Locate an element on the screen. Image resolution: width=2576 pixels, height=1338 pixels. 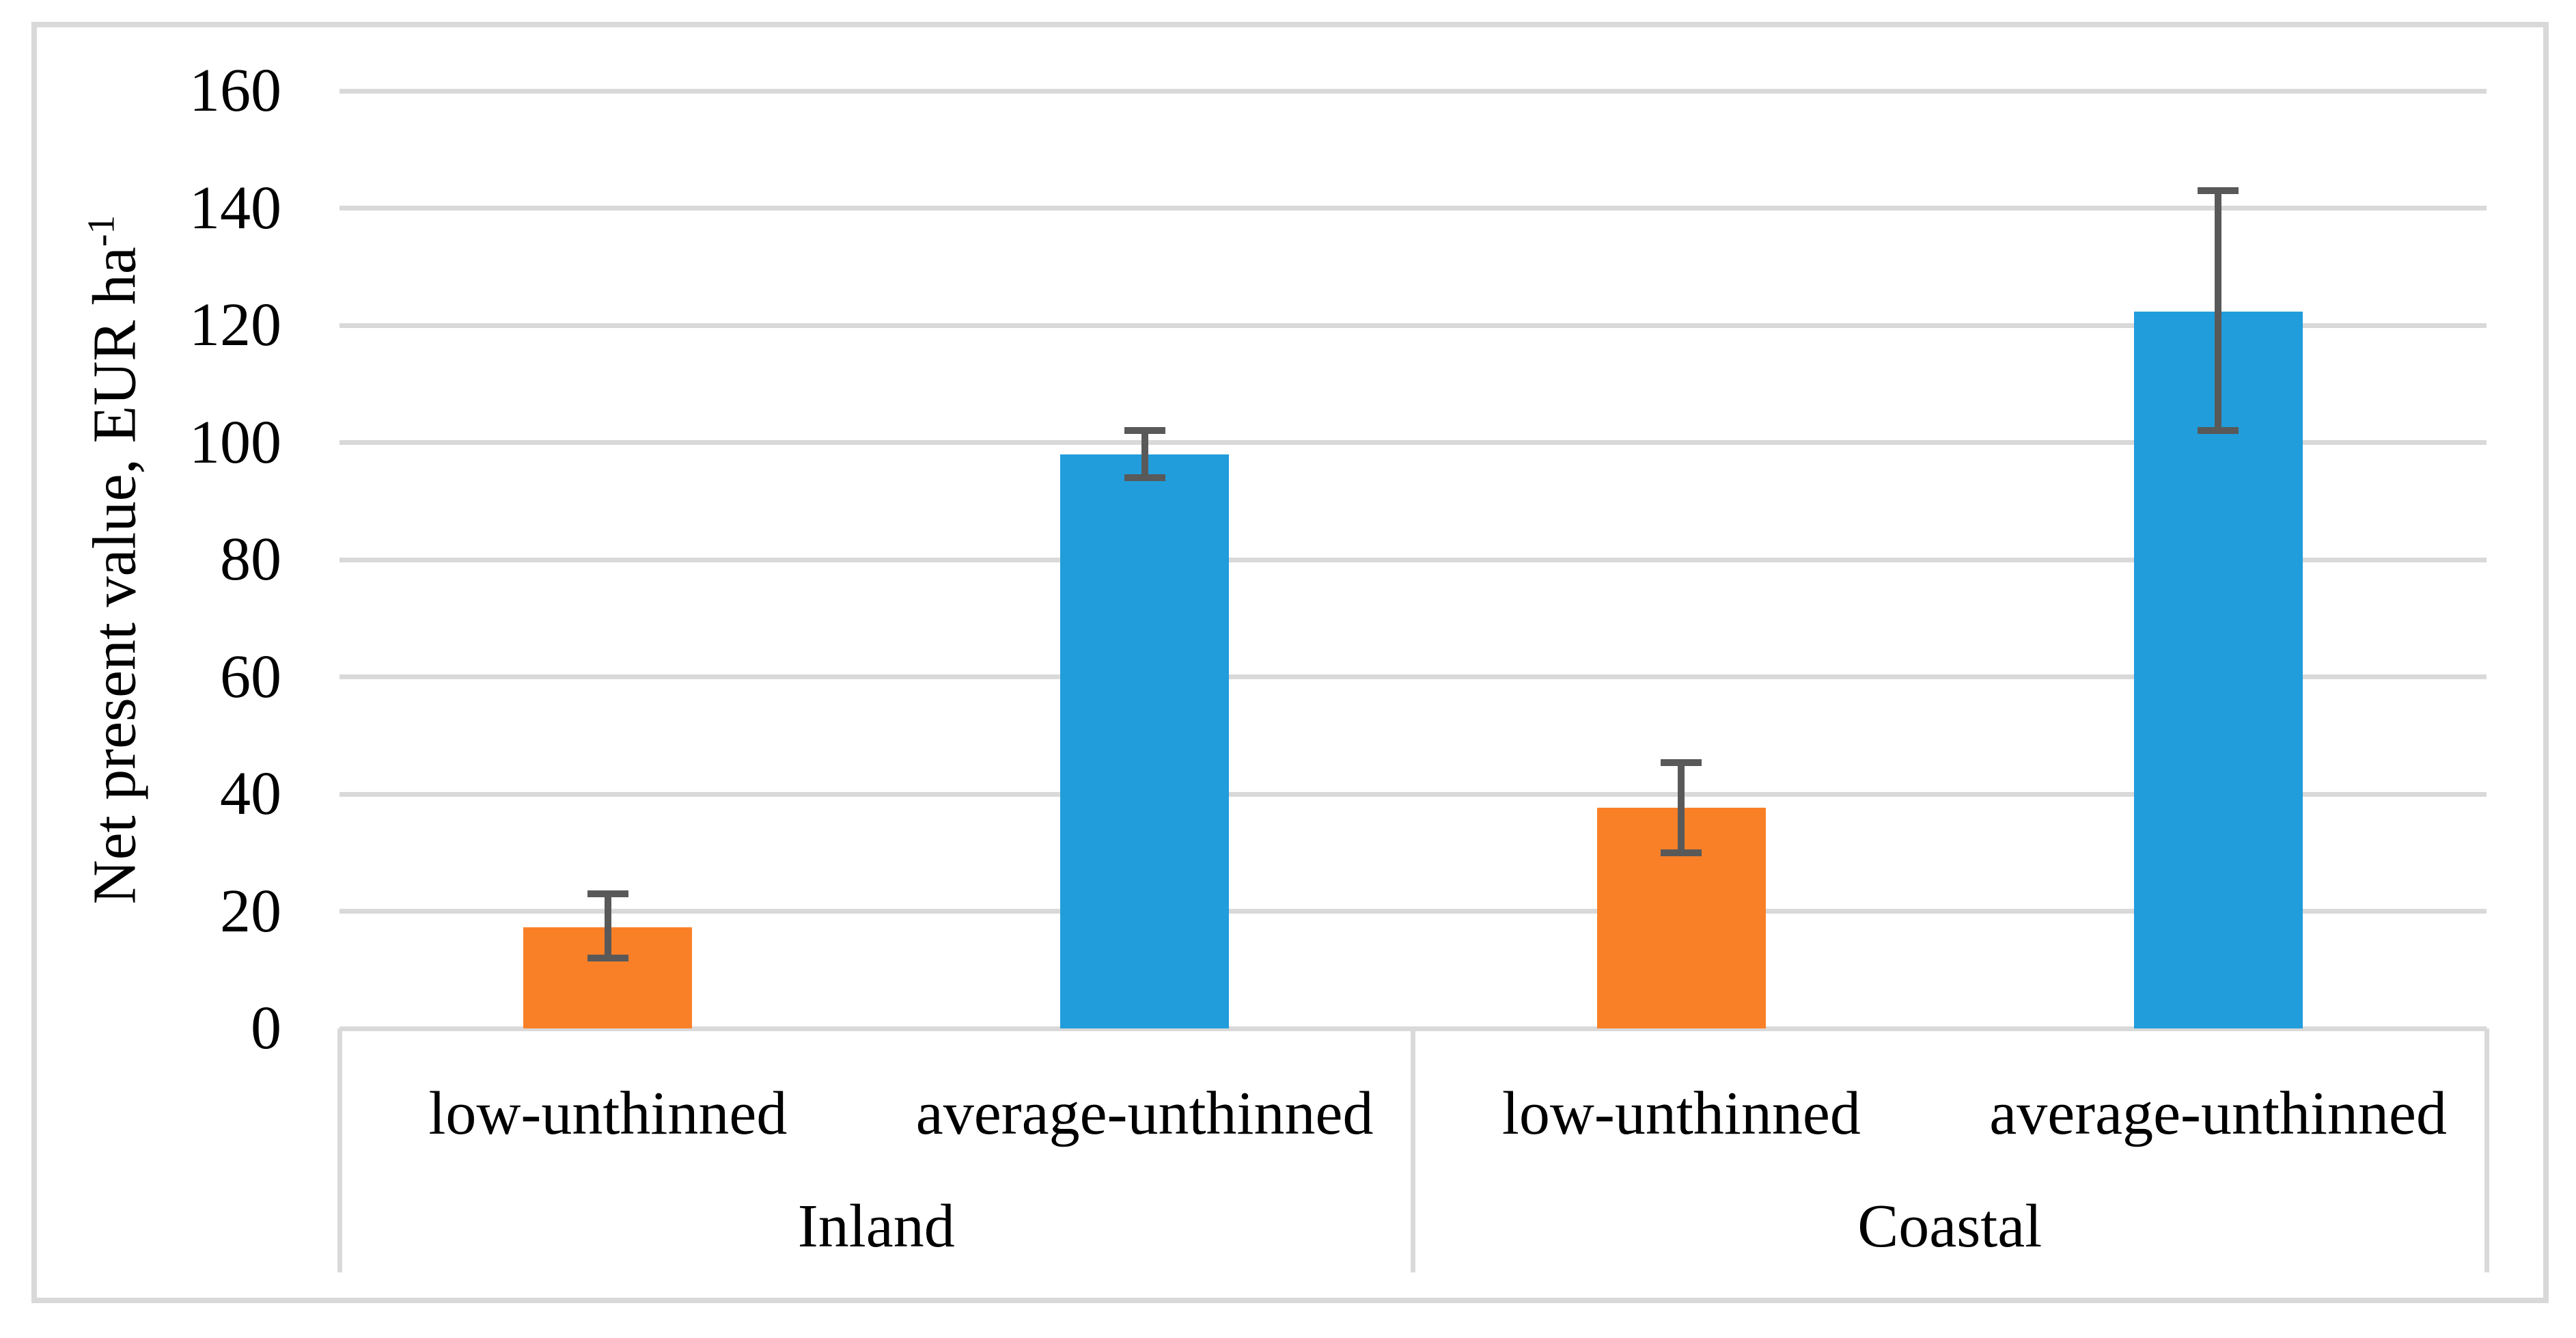
y-tick-label: 80 is located at coordinates (251, 559).